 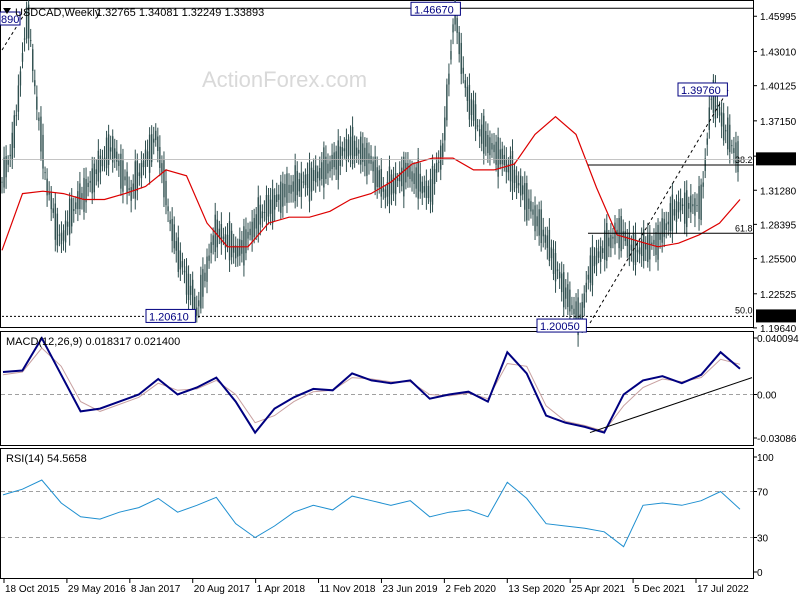 What do you see at coordinates (778, 225) in the screenshot?
I see `price-y-tick-label: 1.28395` at bounding box center [778, 225].